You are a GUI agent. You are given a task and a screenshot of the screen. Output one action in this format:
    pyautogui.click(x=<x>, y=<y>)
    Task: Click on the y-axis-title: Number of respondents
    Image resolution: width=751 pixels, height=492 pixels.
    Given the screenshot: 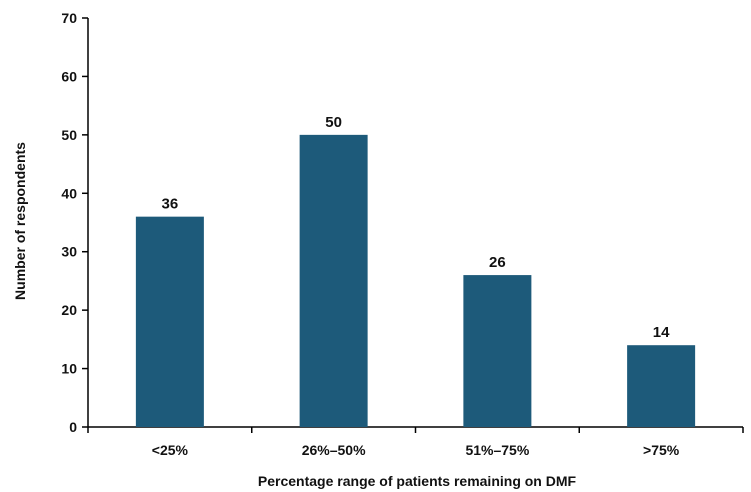 What is the action you would take?
    pyautogui.click(x=20, y=221)
    